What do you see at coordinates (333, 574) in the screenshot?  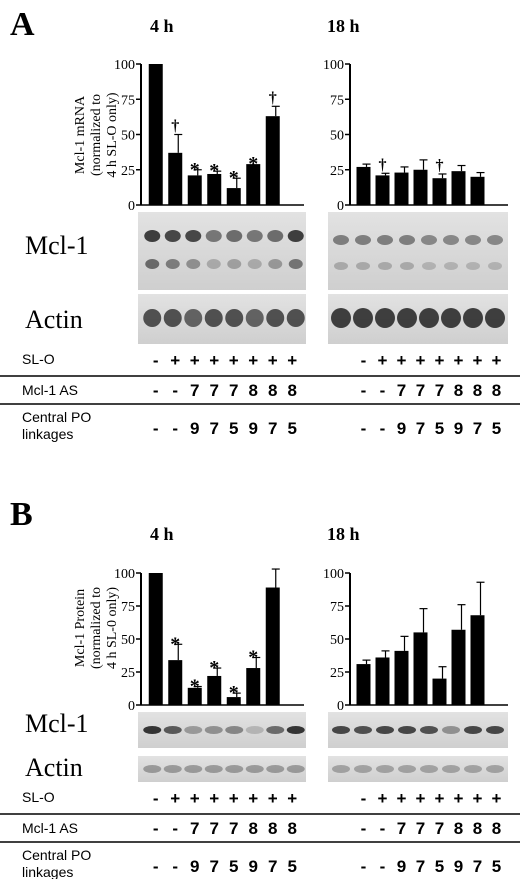 I see `y-tick-label: 100` at bounding box center [333, 574].